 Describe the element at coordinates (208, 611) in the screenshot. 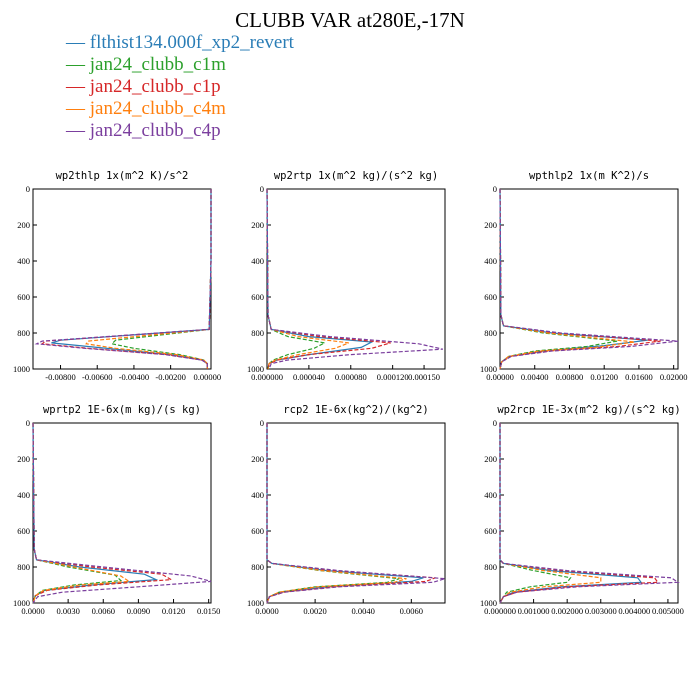

I see `x-tick-label: 0.0150` at that location.